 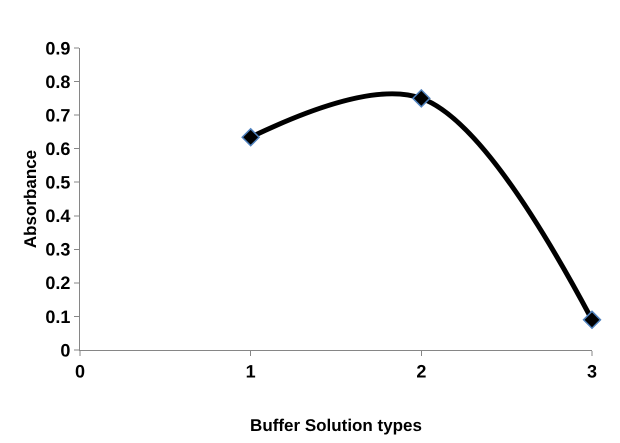 What do you see at coordinates (57, 182) in the screenshot?
I see `y-tick-label: 0.5` at bounding box center [57, 182].